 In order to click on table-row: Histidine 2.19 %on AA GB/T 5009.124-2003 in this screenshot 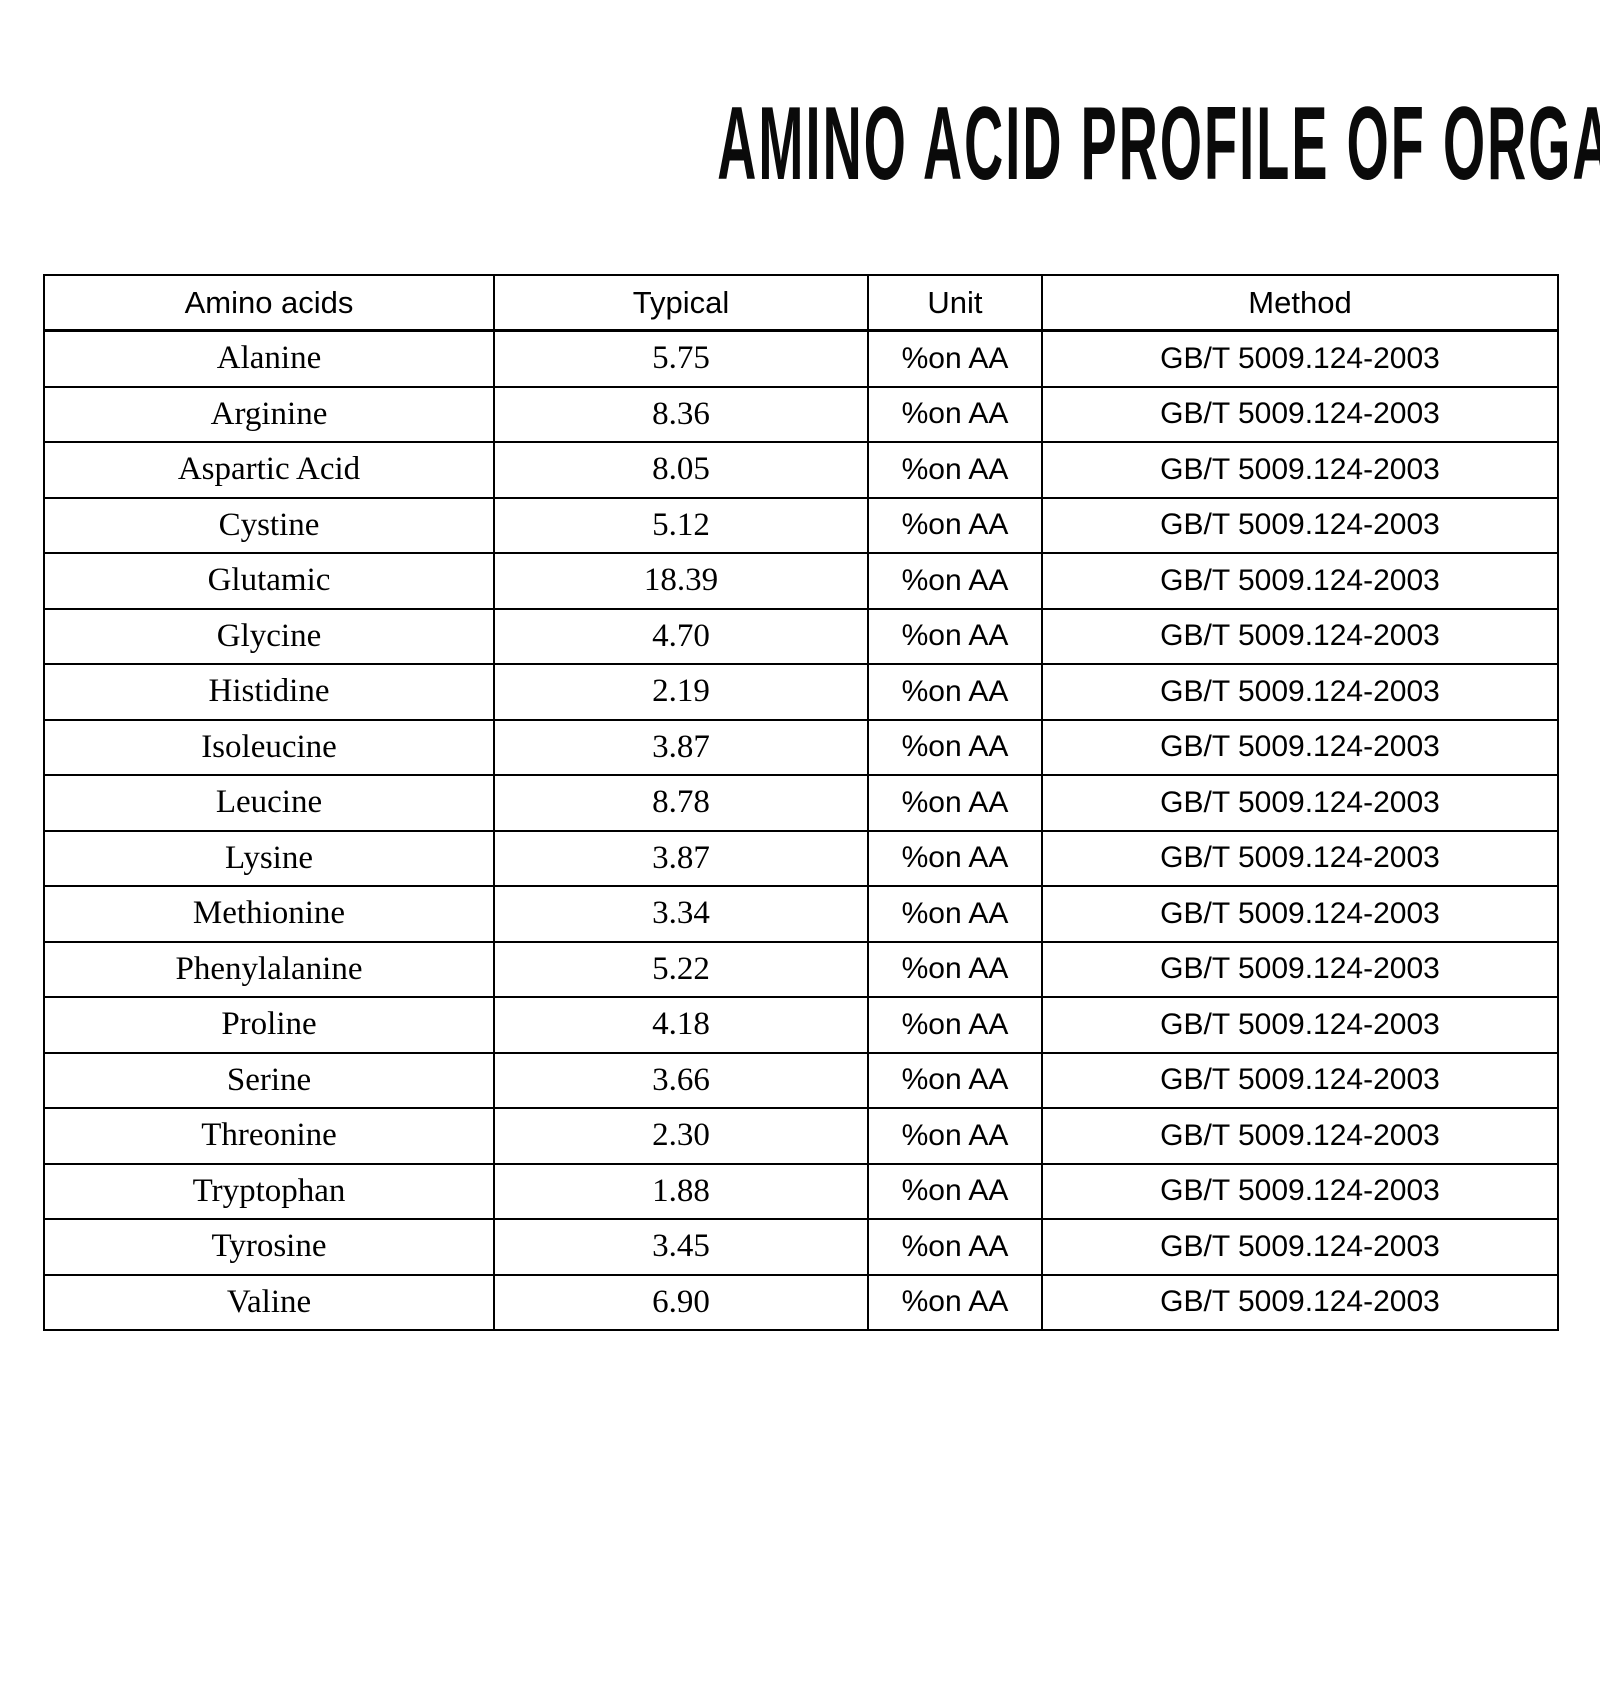, I will do `click(801, 692)`.